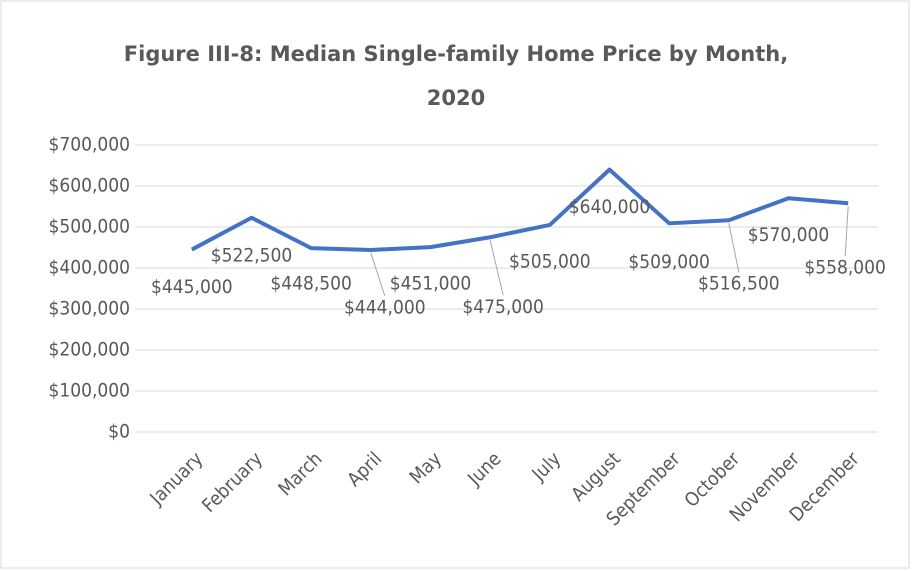  Describe the element at coordinates (519, 209) in the screenshot. I see `line` at that location.